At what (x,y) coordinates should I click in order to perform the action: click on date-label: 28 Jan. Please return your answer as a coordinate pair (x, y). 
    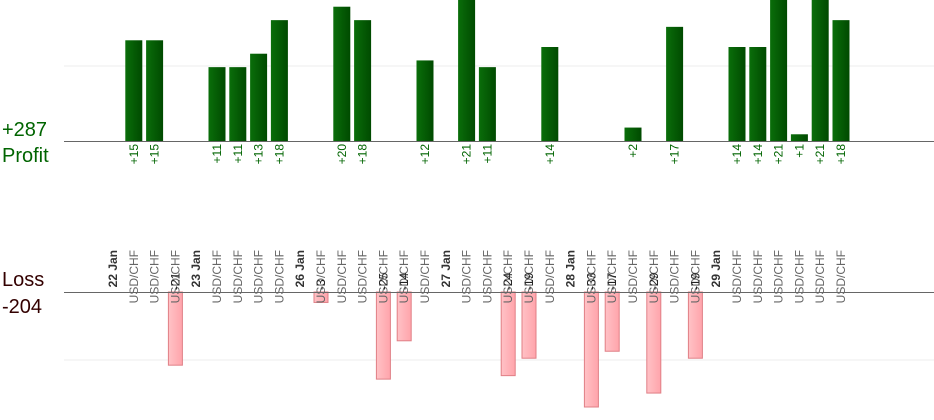
    Looking at the image, I should click on (571, 268).